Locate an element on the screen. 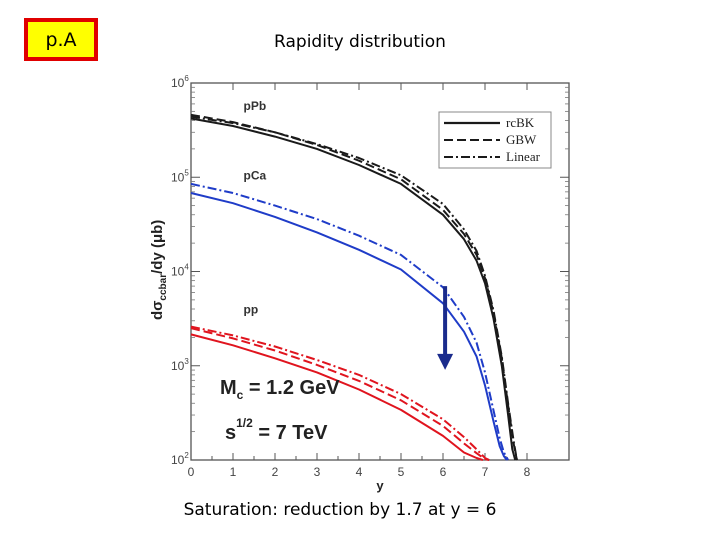 The height and width of the screenshot is (540, 720). x-tick-label: 0 is located at coordinates (191, 472).